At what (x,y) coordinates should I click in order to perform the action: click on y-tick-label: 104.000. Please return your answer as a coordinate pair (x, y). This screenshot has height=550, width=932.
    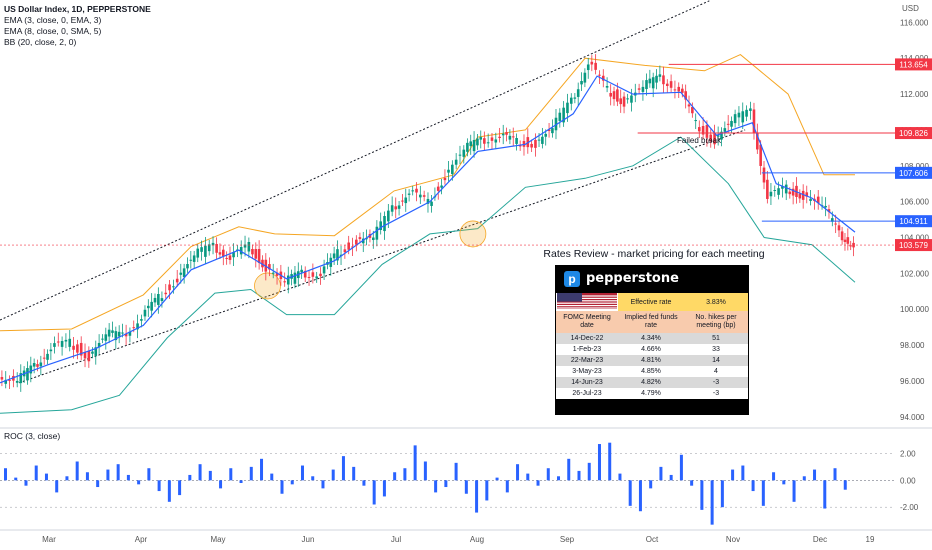
    Looking at the image, I should click on (914, 238).